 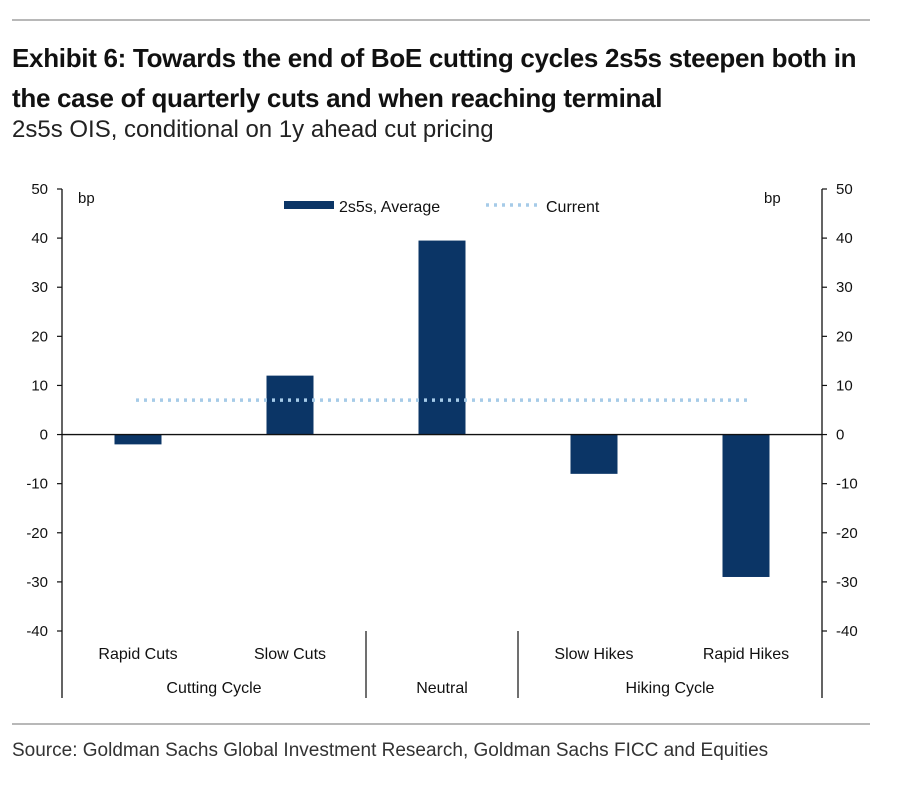 What do you see at coordinates (389, 207) in the screenshot?
I see `legend-label-average: 2s5s, Average` at bounding box center [389, 207].